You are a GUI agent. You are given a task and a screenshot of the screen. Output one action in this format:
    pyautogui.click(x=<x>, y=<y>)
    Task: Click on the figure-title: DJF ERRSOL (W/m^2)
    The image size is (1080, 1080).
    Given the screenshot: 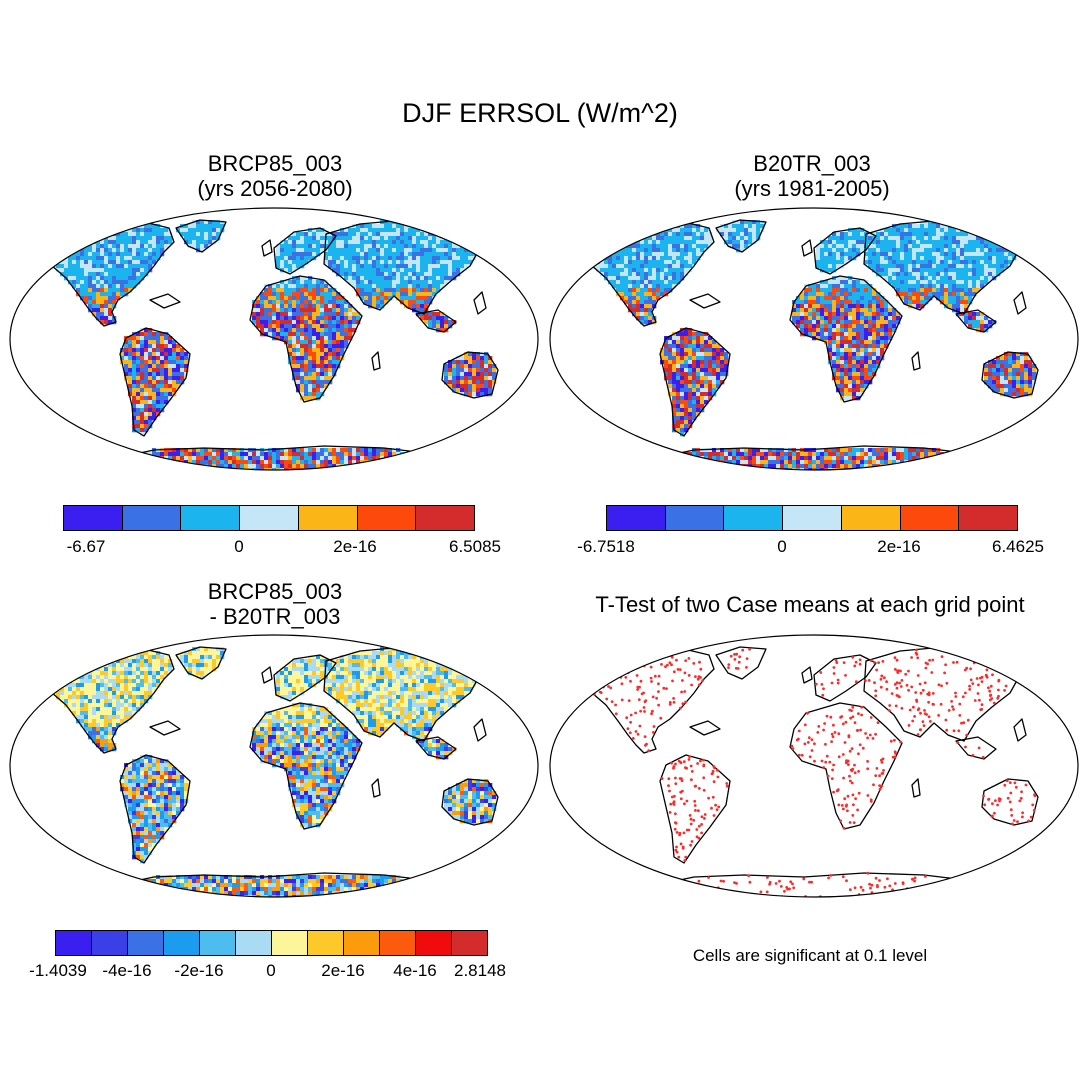 What is the action you would take?
    pyautogui.click(x=540, y=113)
    